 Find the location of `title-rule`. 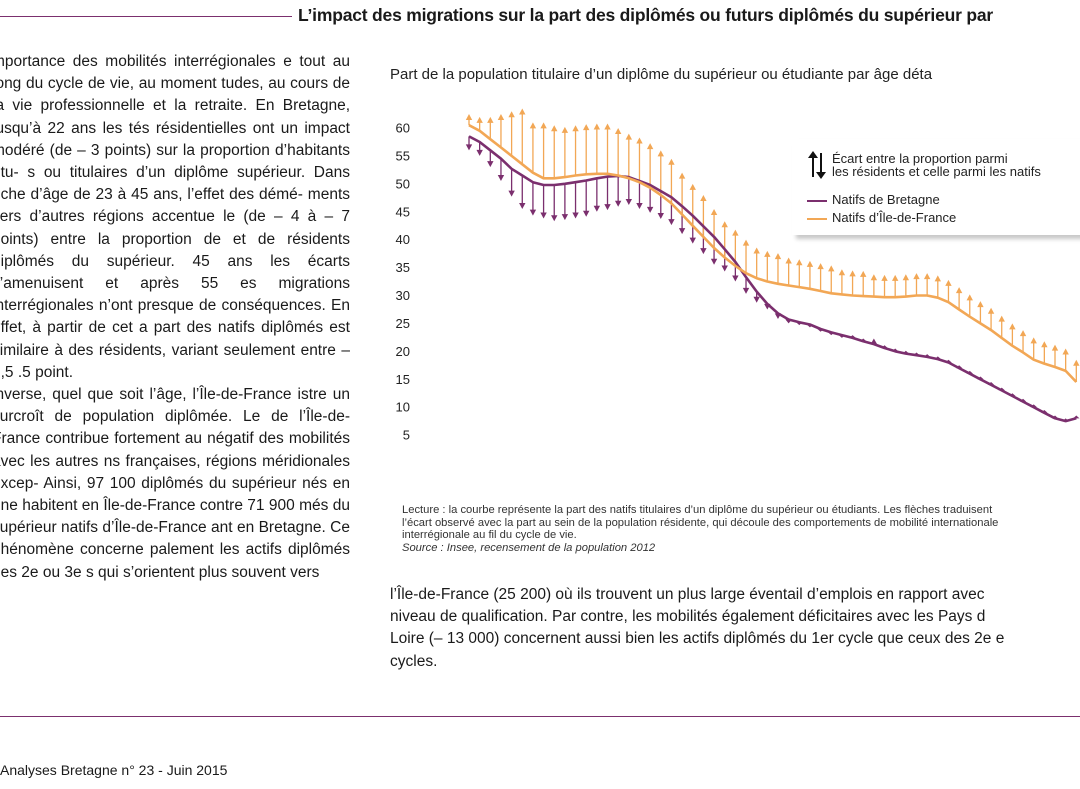

title-rule is located at coordinates (146, 16).